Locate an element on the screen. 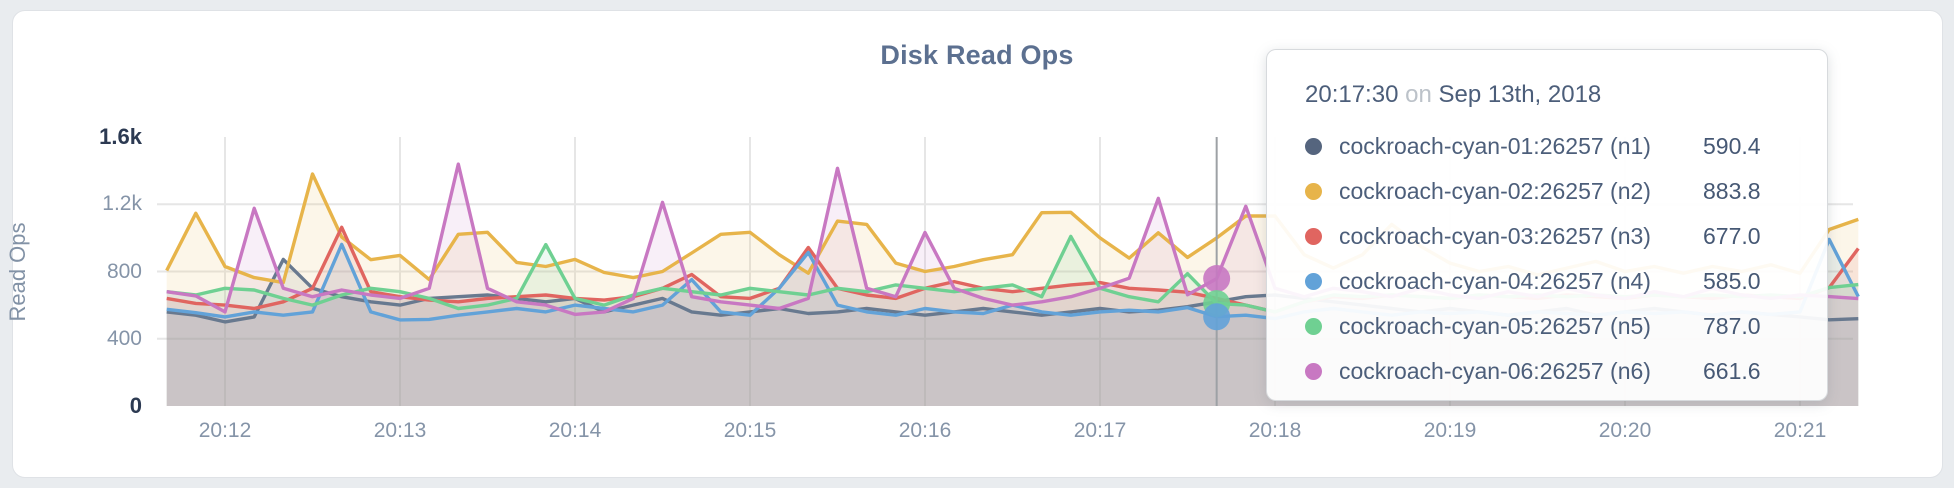  y-tick-label: 0 is located at coordinates (135, 405).